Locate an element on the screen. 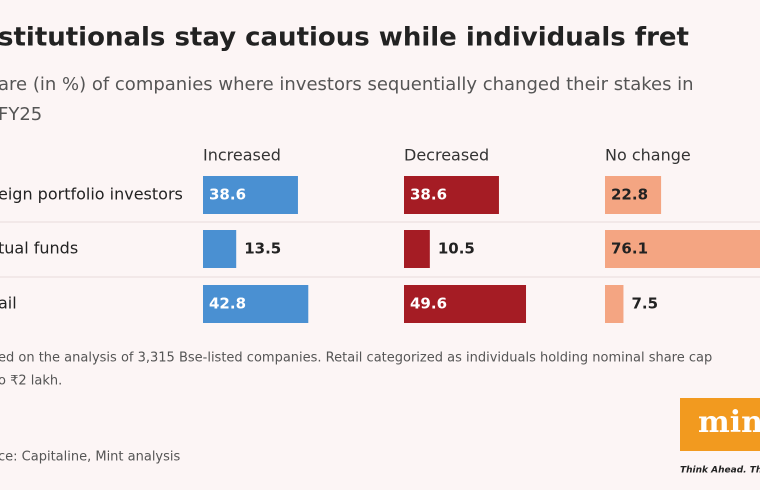 The height and width of the screenshot is (490, 760). logo: min is located at coordinates (729, 422).